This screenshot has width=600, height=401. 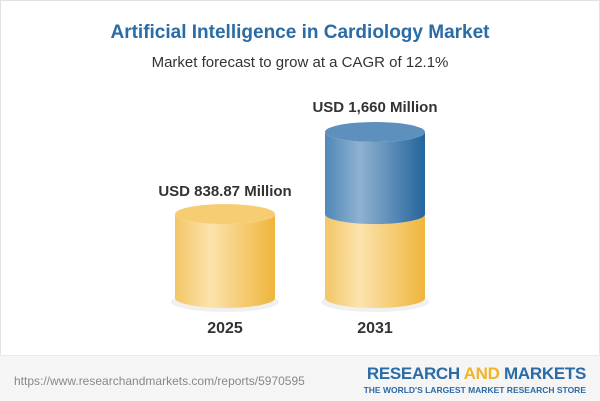 I want to click on data-label-2031: USD 1,660 Million, so click(x=374, y=107).